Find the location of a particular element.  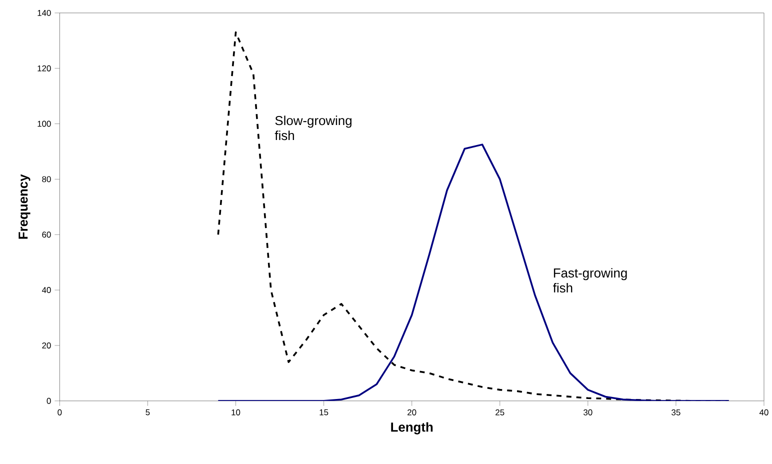

x-tick-label: 15 is located at coordinates (324, 413).